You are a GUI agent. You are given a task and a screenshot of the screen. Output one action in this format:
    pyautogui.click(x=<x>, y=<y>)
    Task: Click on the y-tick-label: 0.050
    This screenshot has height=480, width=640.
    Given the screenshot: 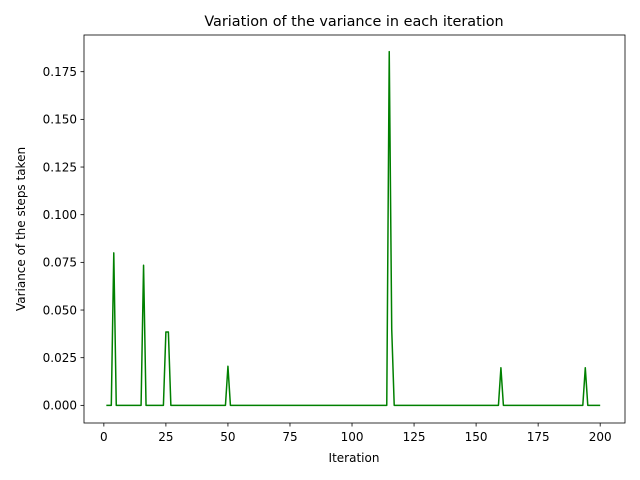 What is the action you would take?
    pyautogui.click(x=60, y=310)
    